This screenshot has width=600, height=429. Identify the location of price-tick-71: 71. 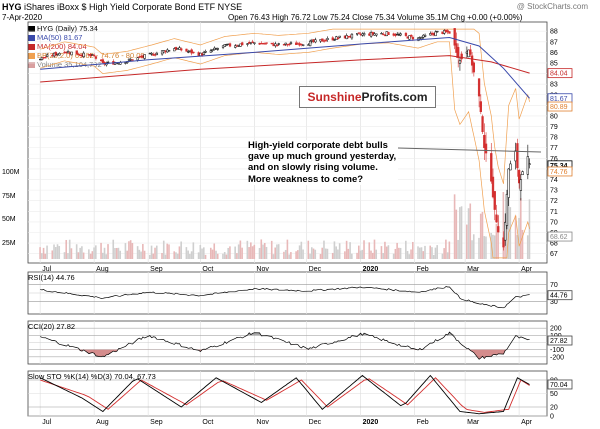
(554, 212).